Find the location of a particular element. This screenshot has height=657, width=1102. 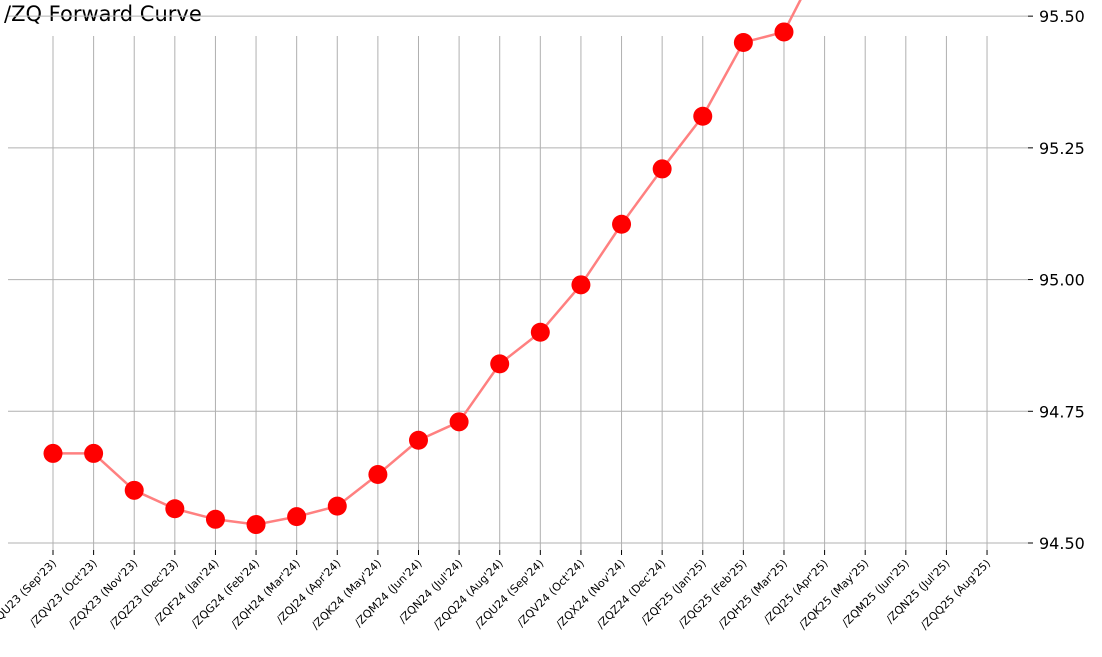

chart-title: /ZQ Forward Curve is located at coordinates (103, 14).